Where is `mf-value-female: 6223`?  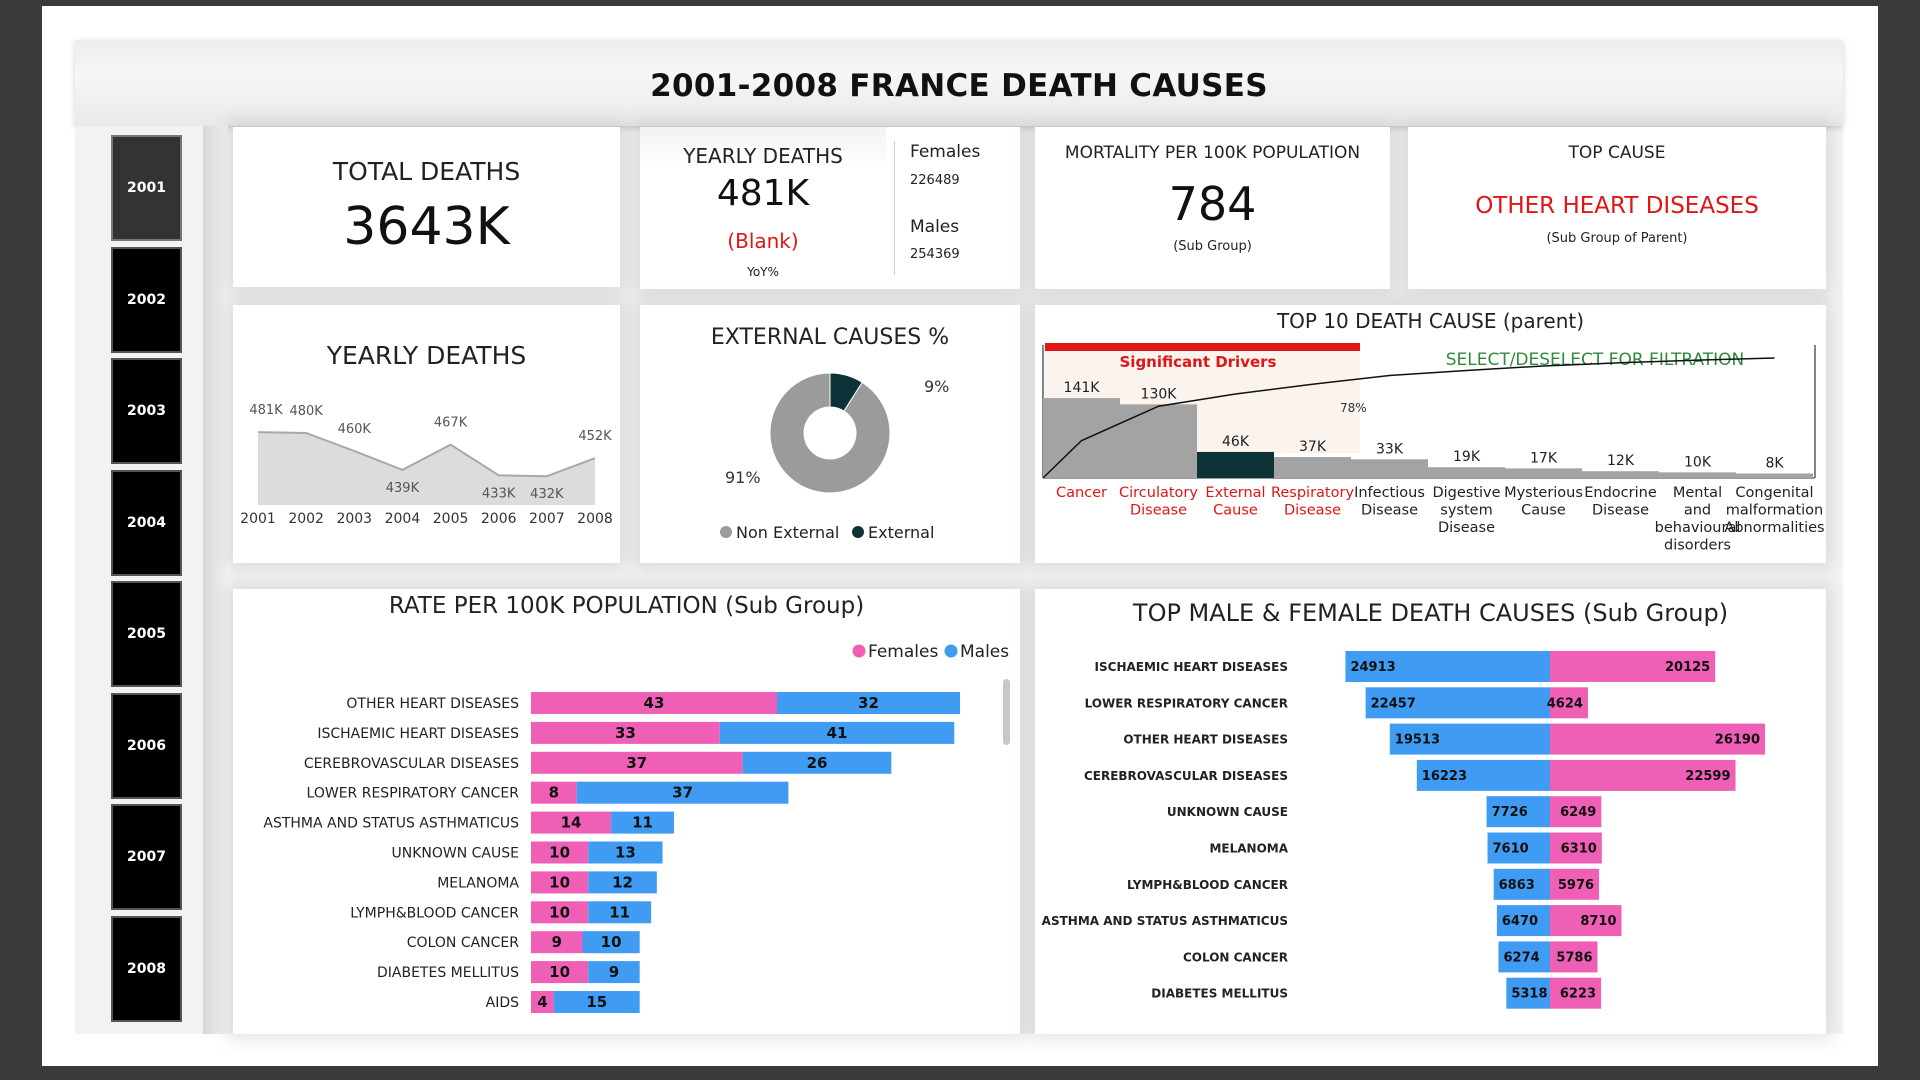 mf-value-female: 6223 is located at coordinates (1578, 994).